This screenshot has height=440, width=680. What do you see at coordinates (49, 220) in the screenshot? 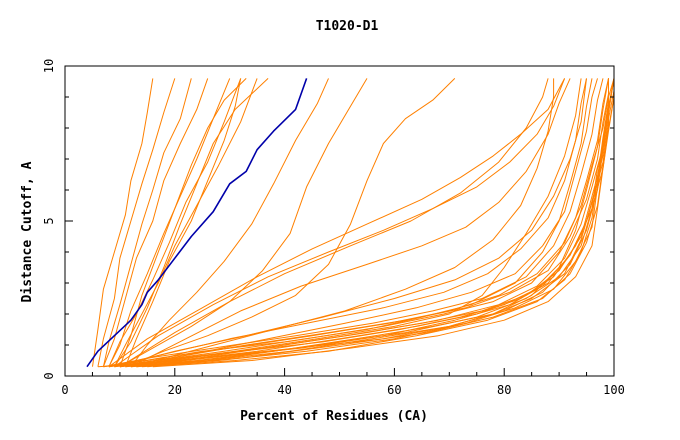
I see `y-tick-label: 5` at bounding box center [49, 220].